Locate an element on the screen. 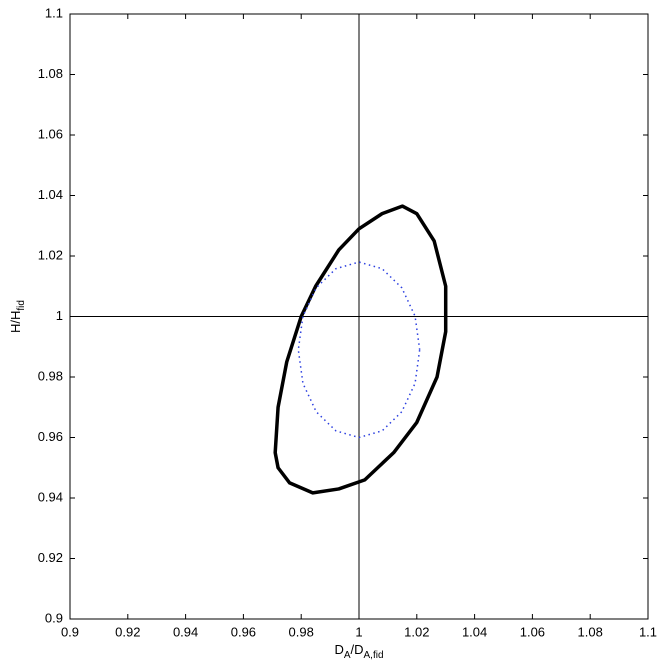 Image resolution: width=664 pixels, height=670 pixels. x-tick-label: 1.04 is located at coordinates (474, 631).